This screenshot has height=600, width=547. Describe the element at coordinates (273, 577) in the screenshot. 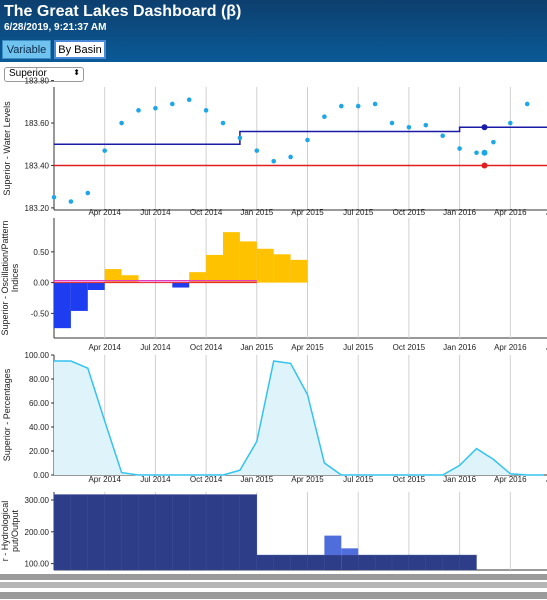

I see `horizontal-scrollbar` at that location.